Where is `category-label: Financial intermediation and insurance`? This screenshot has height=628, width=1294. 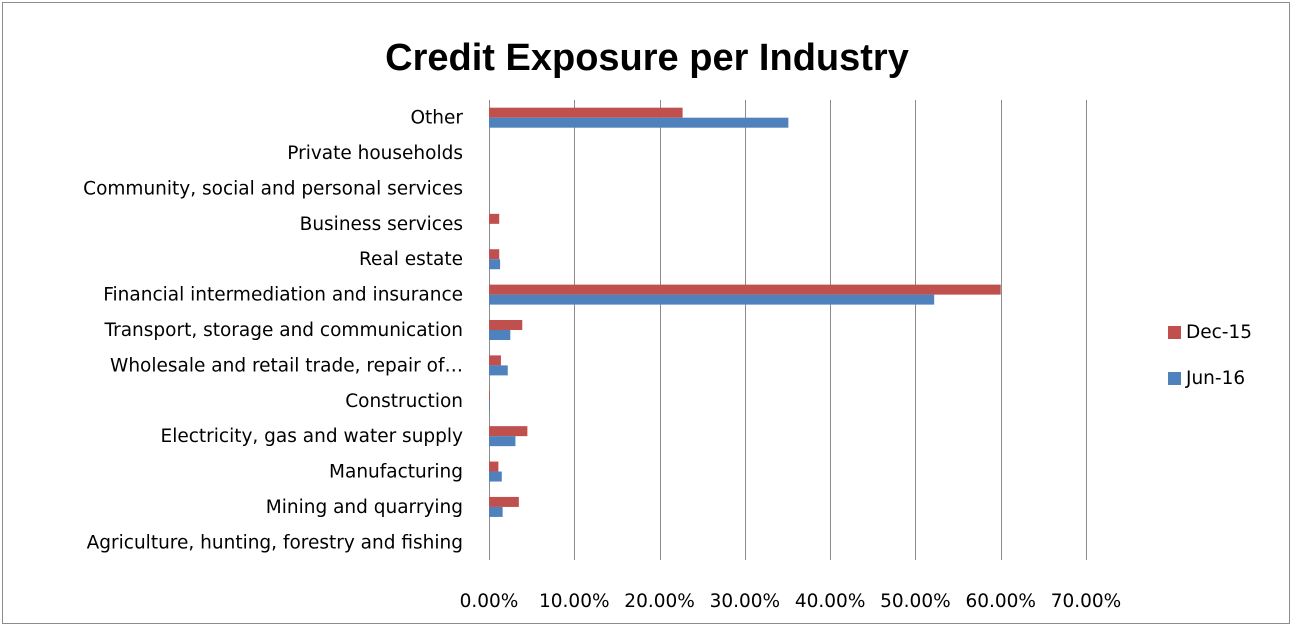
category-label: Financial intermediation and insurance is located at coordinates (283, 295).